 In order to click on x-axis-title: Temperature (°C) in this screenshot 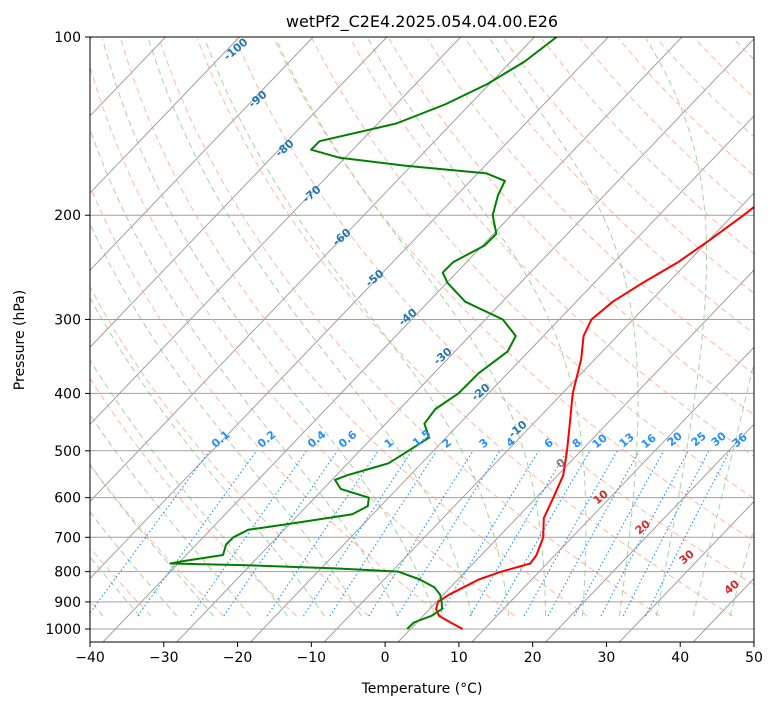, I will do `click(422, 689)`.